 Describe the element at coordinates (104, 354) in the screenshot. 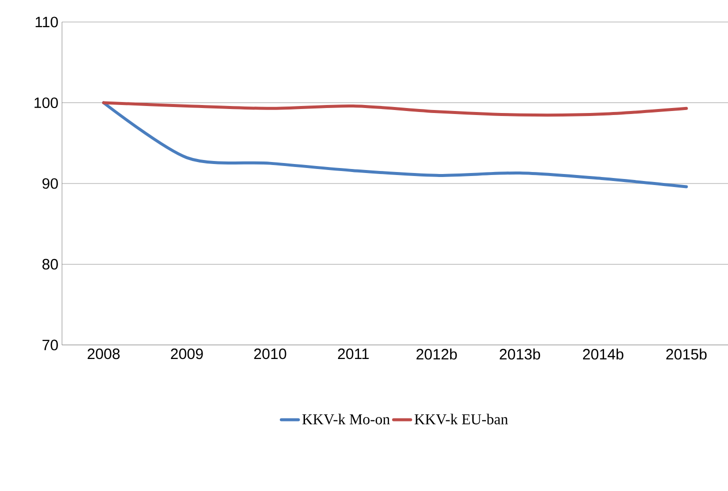

I see `x-tick-label: 2008` at that location.